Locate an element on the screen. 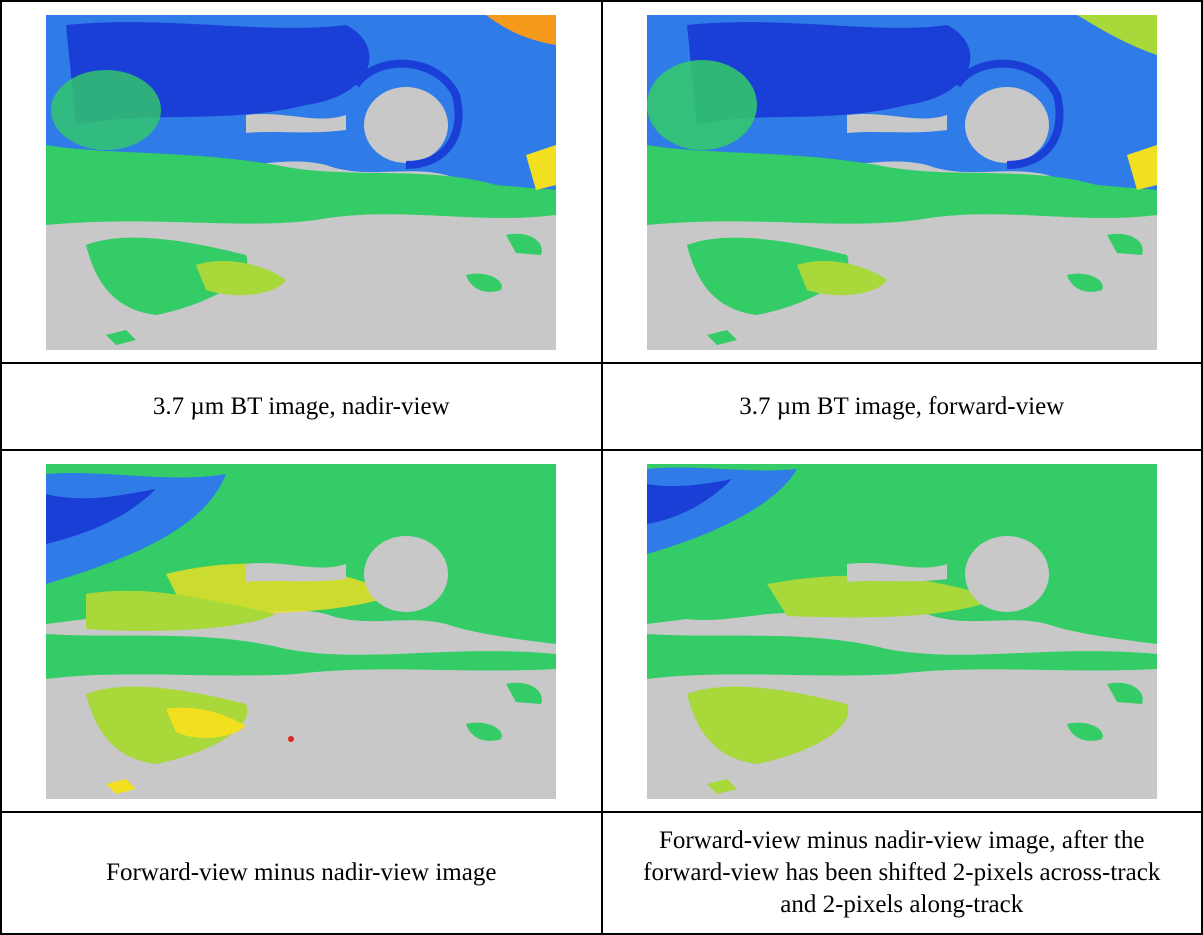 The height and width of the screenshot is (935, 1203). caption-nadir-cell: 3.7 µm BT image, nadir-view is located at coordinates (301, 406).